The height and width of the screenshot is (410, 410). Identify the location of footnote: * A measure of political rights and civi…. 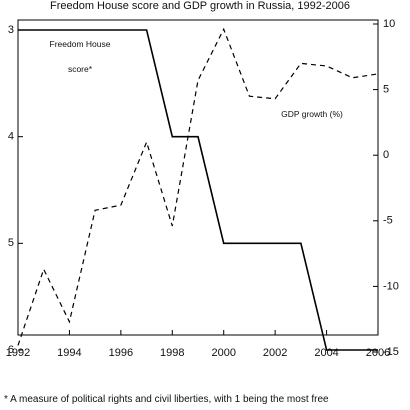
(166, 399).